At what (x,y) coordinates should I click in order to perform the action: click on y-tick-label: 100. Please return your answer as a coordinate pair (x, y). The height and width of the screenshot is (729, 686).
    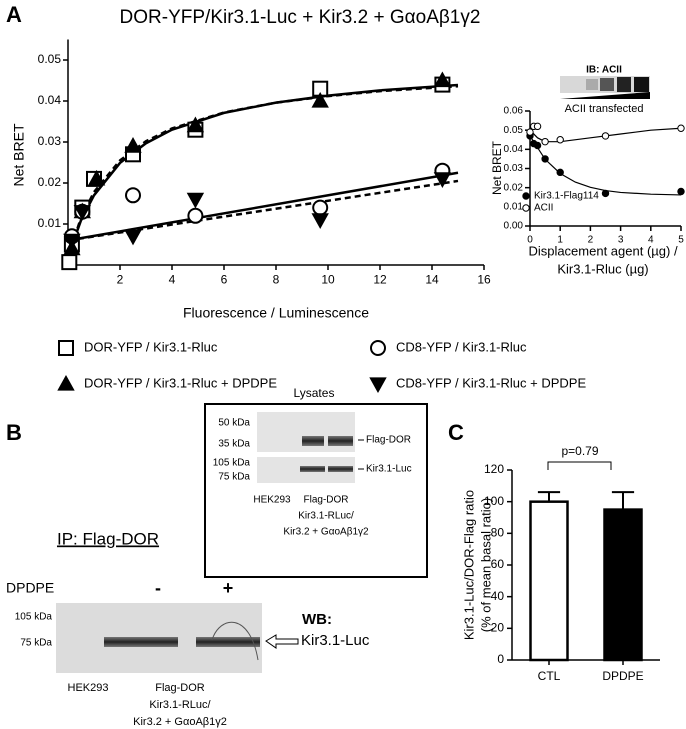
    Looking at the image, I should click on (494, 501).